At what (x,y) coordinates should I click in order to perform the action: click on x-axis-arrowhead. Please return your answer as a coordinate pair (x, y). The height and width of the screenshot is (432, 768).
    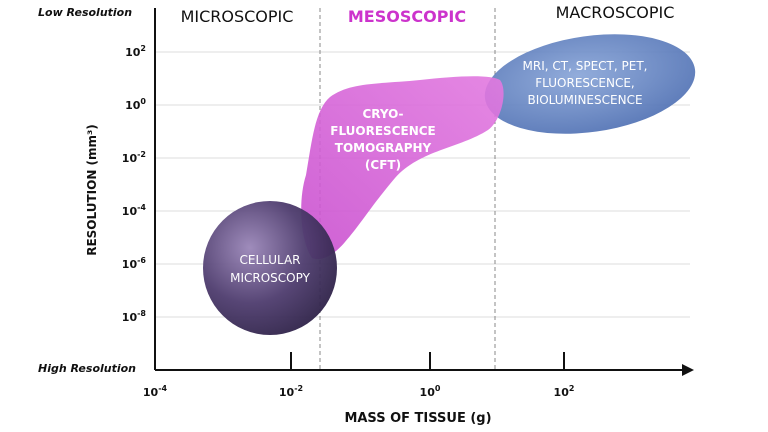
    Looking at the image, I should click on (688, 370).